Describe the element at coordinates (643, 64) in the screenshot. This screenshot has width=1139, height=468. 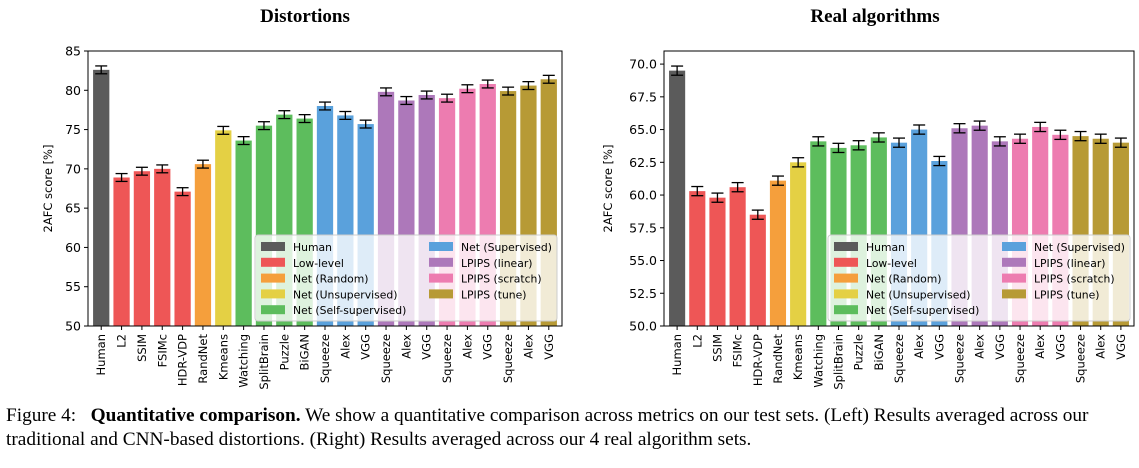
I see `y-tick-label: 70.0` at that location.